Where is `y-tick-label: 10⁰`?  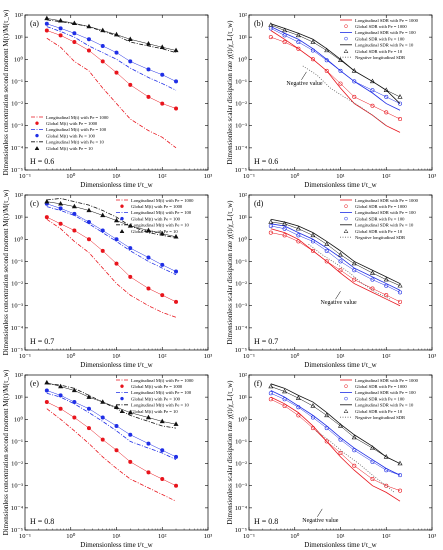 y-tick-label: 10⁰ is located at coordinates (19, 419).